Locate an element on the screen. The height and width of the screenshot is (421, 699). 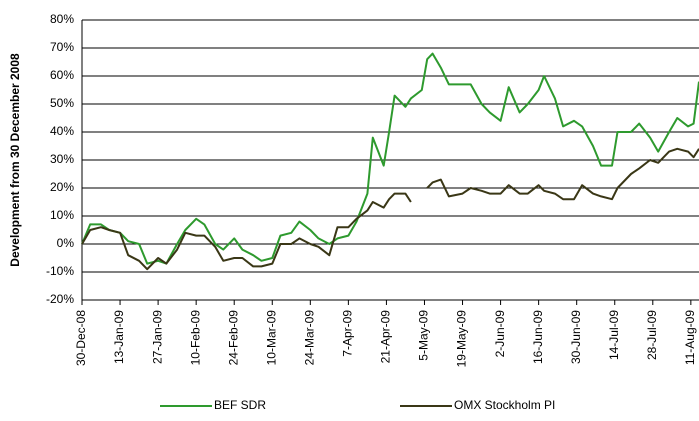
x-tick-label: 27-Jan-09 is located at coordinates (157, 337).